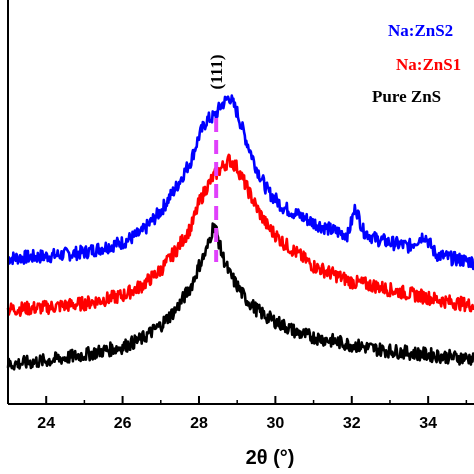 The width and height of the screenshot is (474, 474). Describe the element at coordinates (428, 423) in the screenshot. I see `x-tick-label-34: 34` at that location.